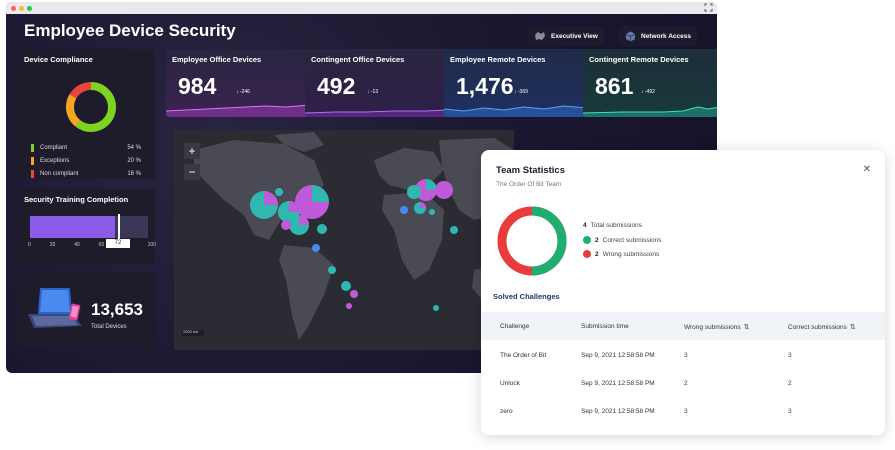 The height and width of the screenshot is (450, 895). What do you see at coordinates (790, 383) in the screenshot?
I see `cell-correct: 2` at bounding box center [790, 383].